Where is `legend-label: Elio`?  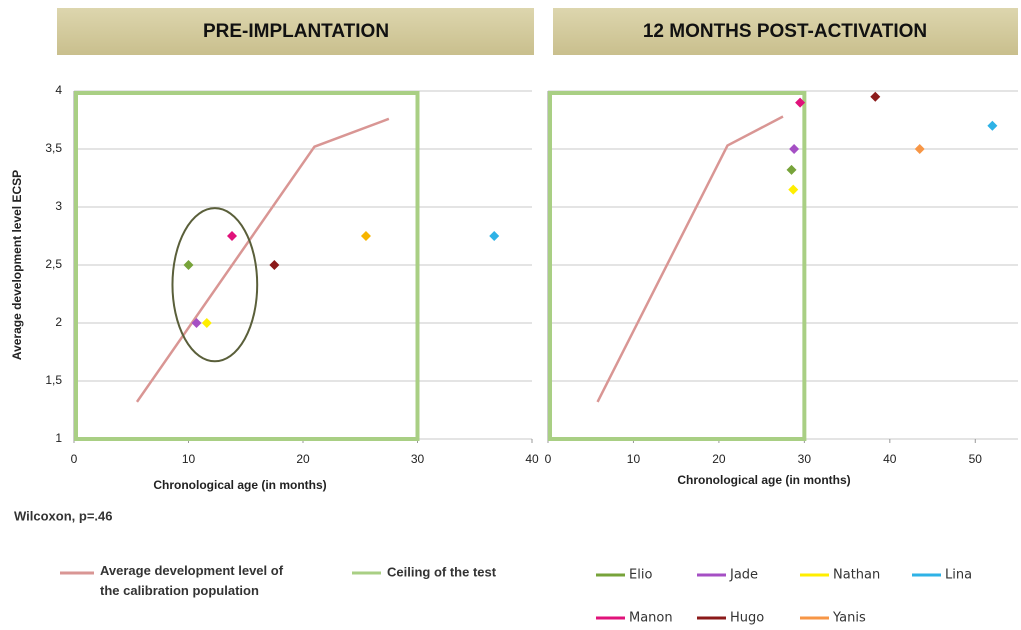
legend-label: Elio is located at coordinates (640, 575).